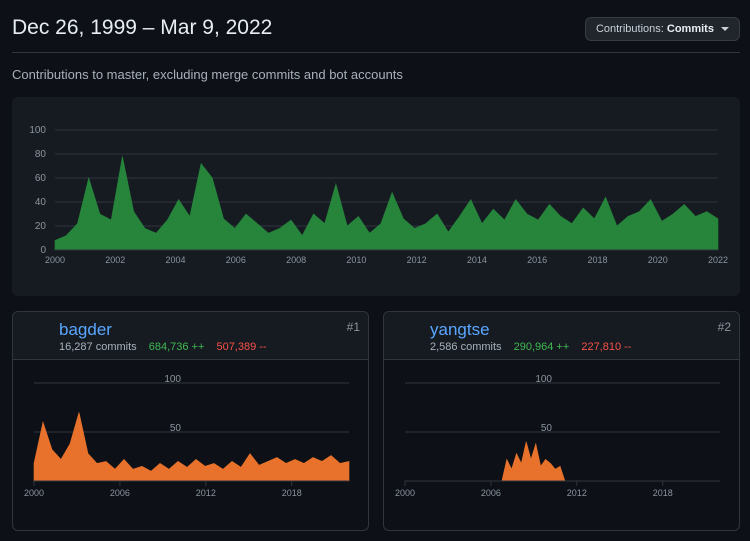 The height and width of the screenshot is (541, 750). What do you see at coordinates (541, 347) in the screenshot?
I see `additions-count: 290,964 ++` at bounding box center [541, 347].